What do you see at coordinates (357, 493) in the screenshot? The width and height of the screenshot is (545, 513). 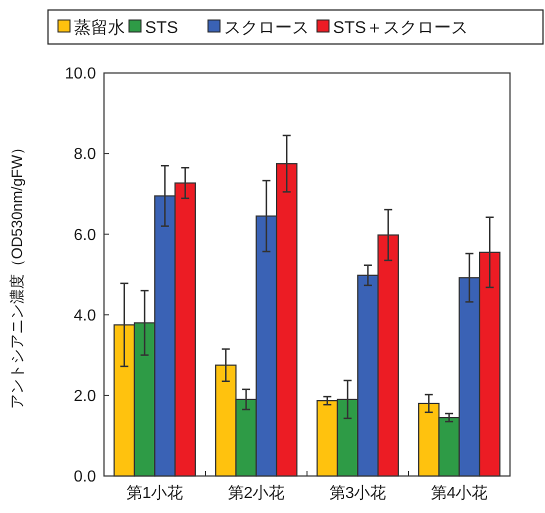 I see `x-tick-label: 第3小花` at bounding box center [357, 493].